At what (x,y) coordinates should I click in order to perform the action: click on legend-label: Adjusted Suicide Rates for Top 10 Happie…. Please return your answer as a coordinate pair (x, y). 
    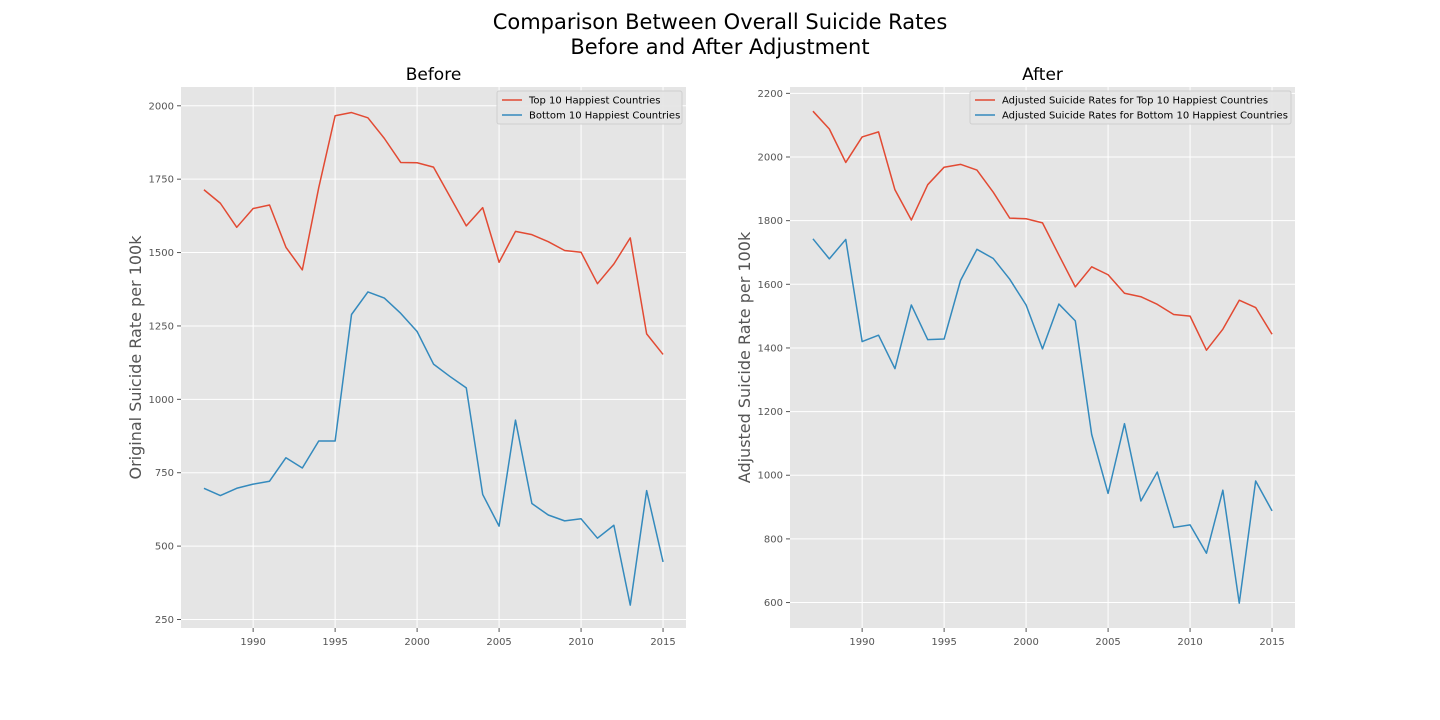
    Looking at the image, I should click on (1135, 101).